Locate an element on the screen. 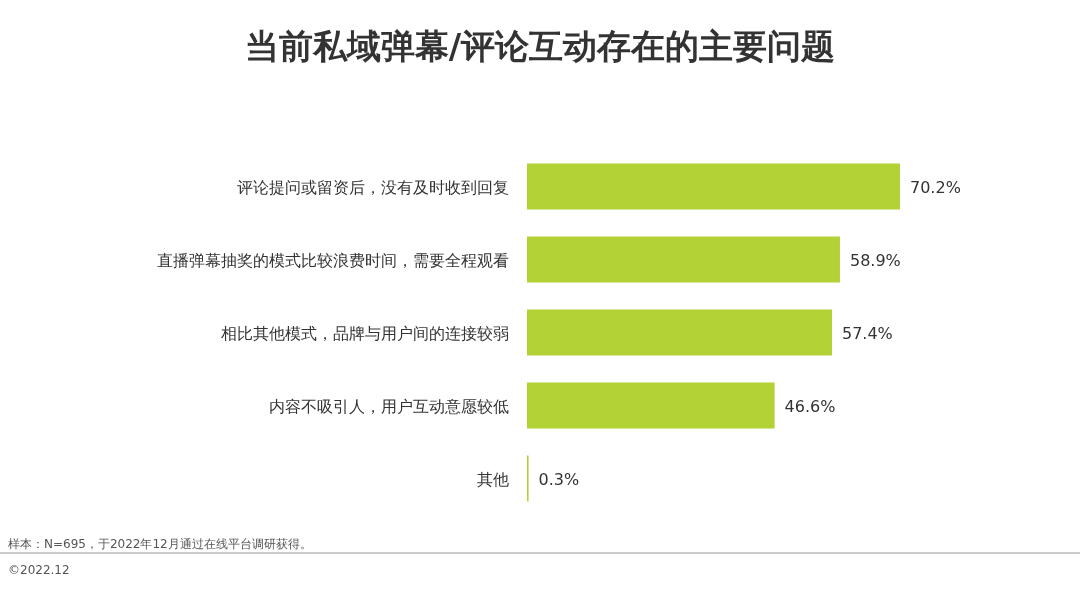 The image size is (1080, 590). data-label: 0.3% is located at coordinates (559, 479).